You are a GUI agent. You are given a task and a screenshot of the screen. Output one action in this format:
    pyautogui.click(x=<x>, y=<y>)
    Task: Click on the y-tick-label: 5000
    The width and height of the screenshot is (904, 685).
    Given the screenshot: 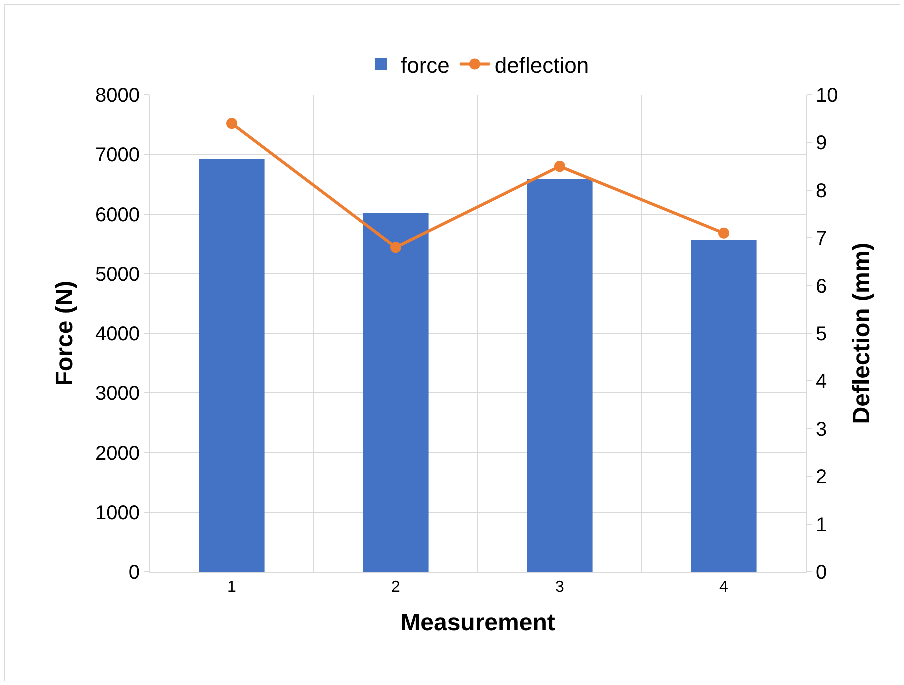 What is the action you would take?
    pyautogui.click(x=118, y=275)
    